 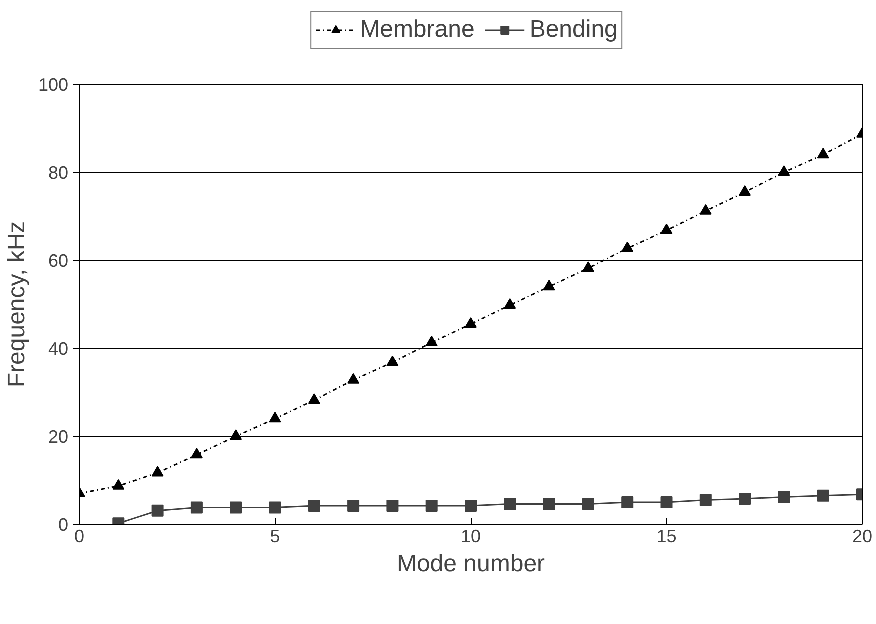 What do you see at coordinates (53, 85) in the screenshot?
I see `y-tick-label: 100` at bounding box center [53, 85].